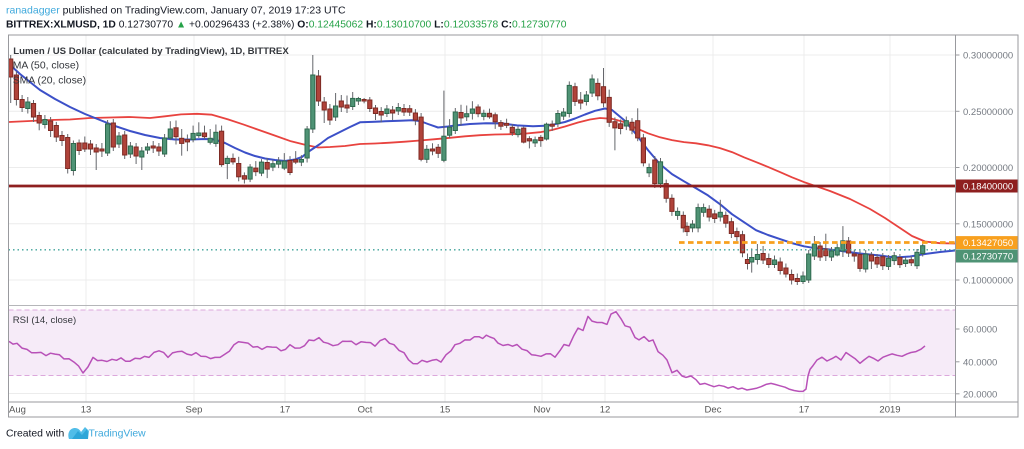 The height and width of the screenshot is (449, 1024). What do you see at coordinates (980, 330) in the screenshot?
I see `svg-text: 60.0000` at bounding box center [980, 330].